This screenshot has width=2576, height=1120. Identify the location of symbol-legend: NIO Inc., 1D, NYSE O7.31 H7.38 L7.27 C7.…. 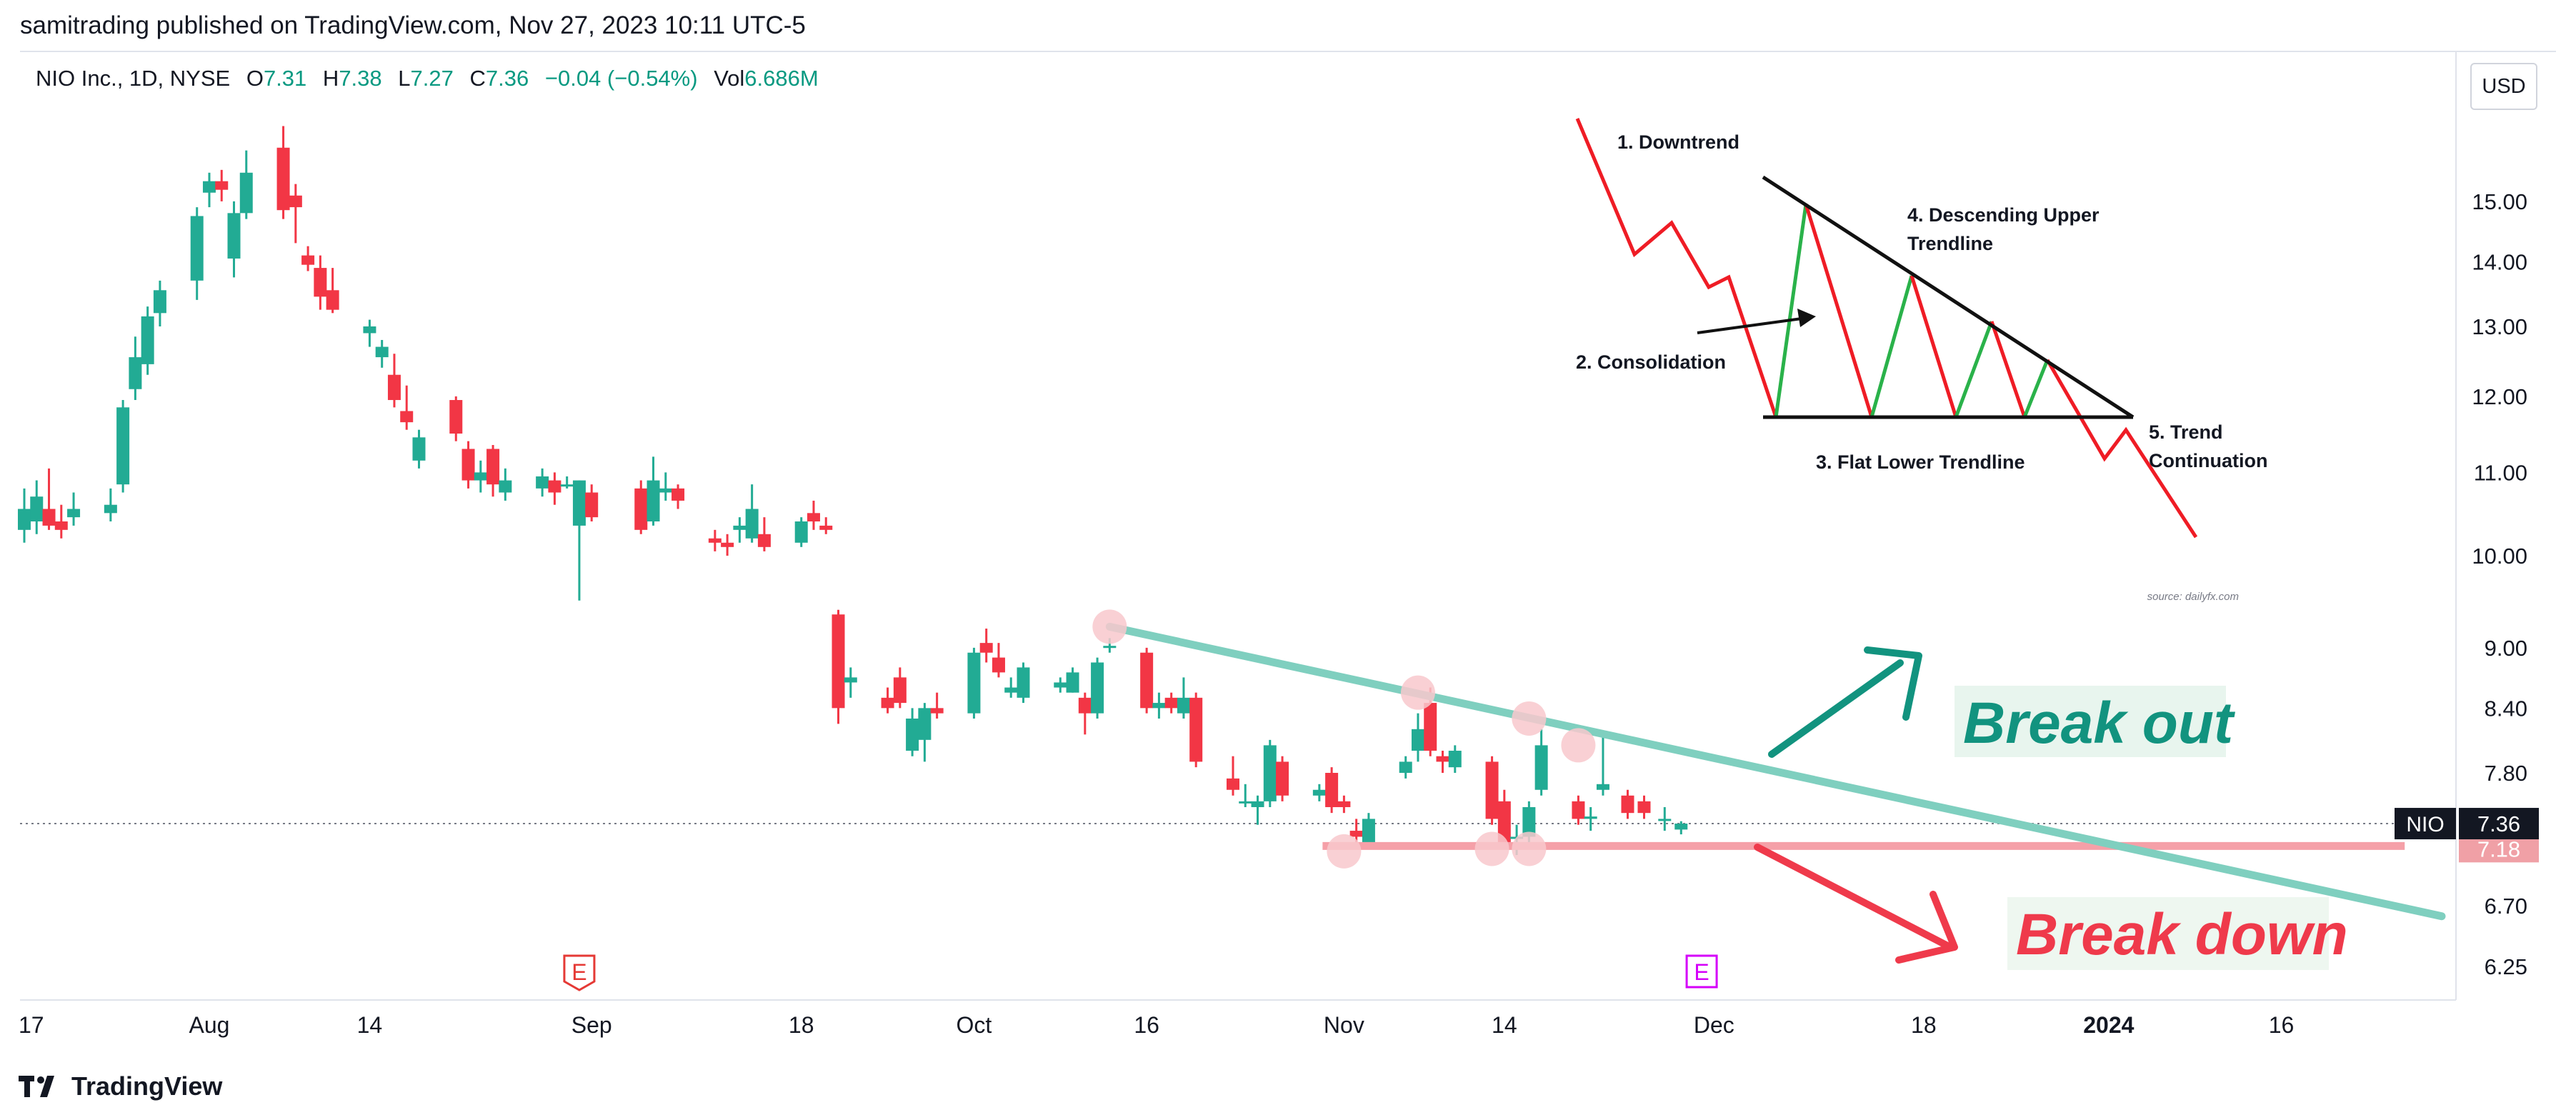
(427, 78).